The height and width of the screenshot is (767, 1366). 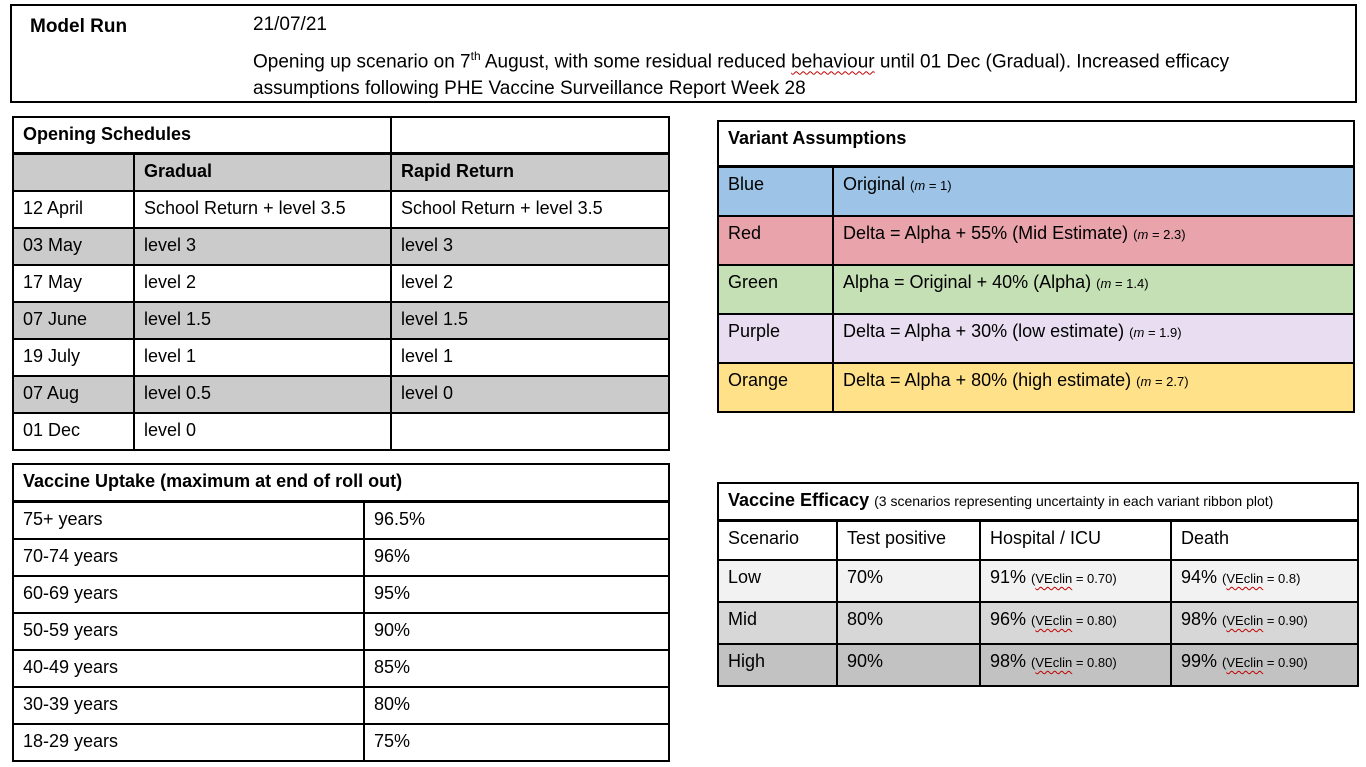 I want to click on efficacy-test-positive-cell: 70%, so click(x=908, y=581).